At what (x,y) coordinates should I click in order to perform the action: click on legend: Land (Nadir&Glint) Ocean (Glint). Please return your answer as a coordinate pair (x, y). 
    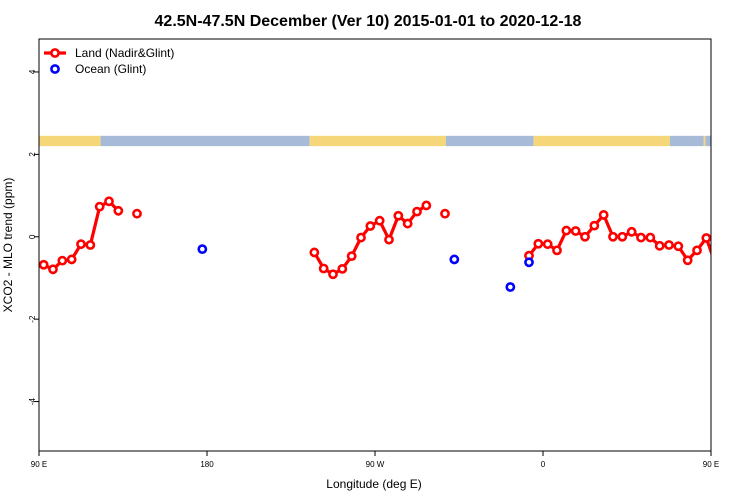
    Looking at the image, I should click on (109, 61).